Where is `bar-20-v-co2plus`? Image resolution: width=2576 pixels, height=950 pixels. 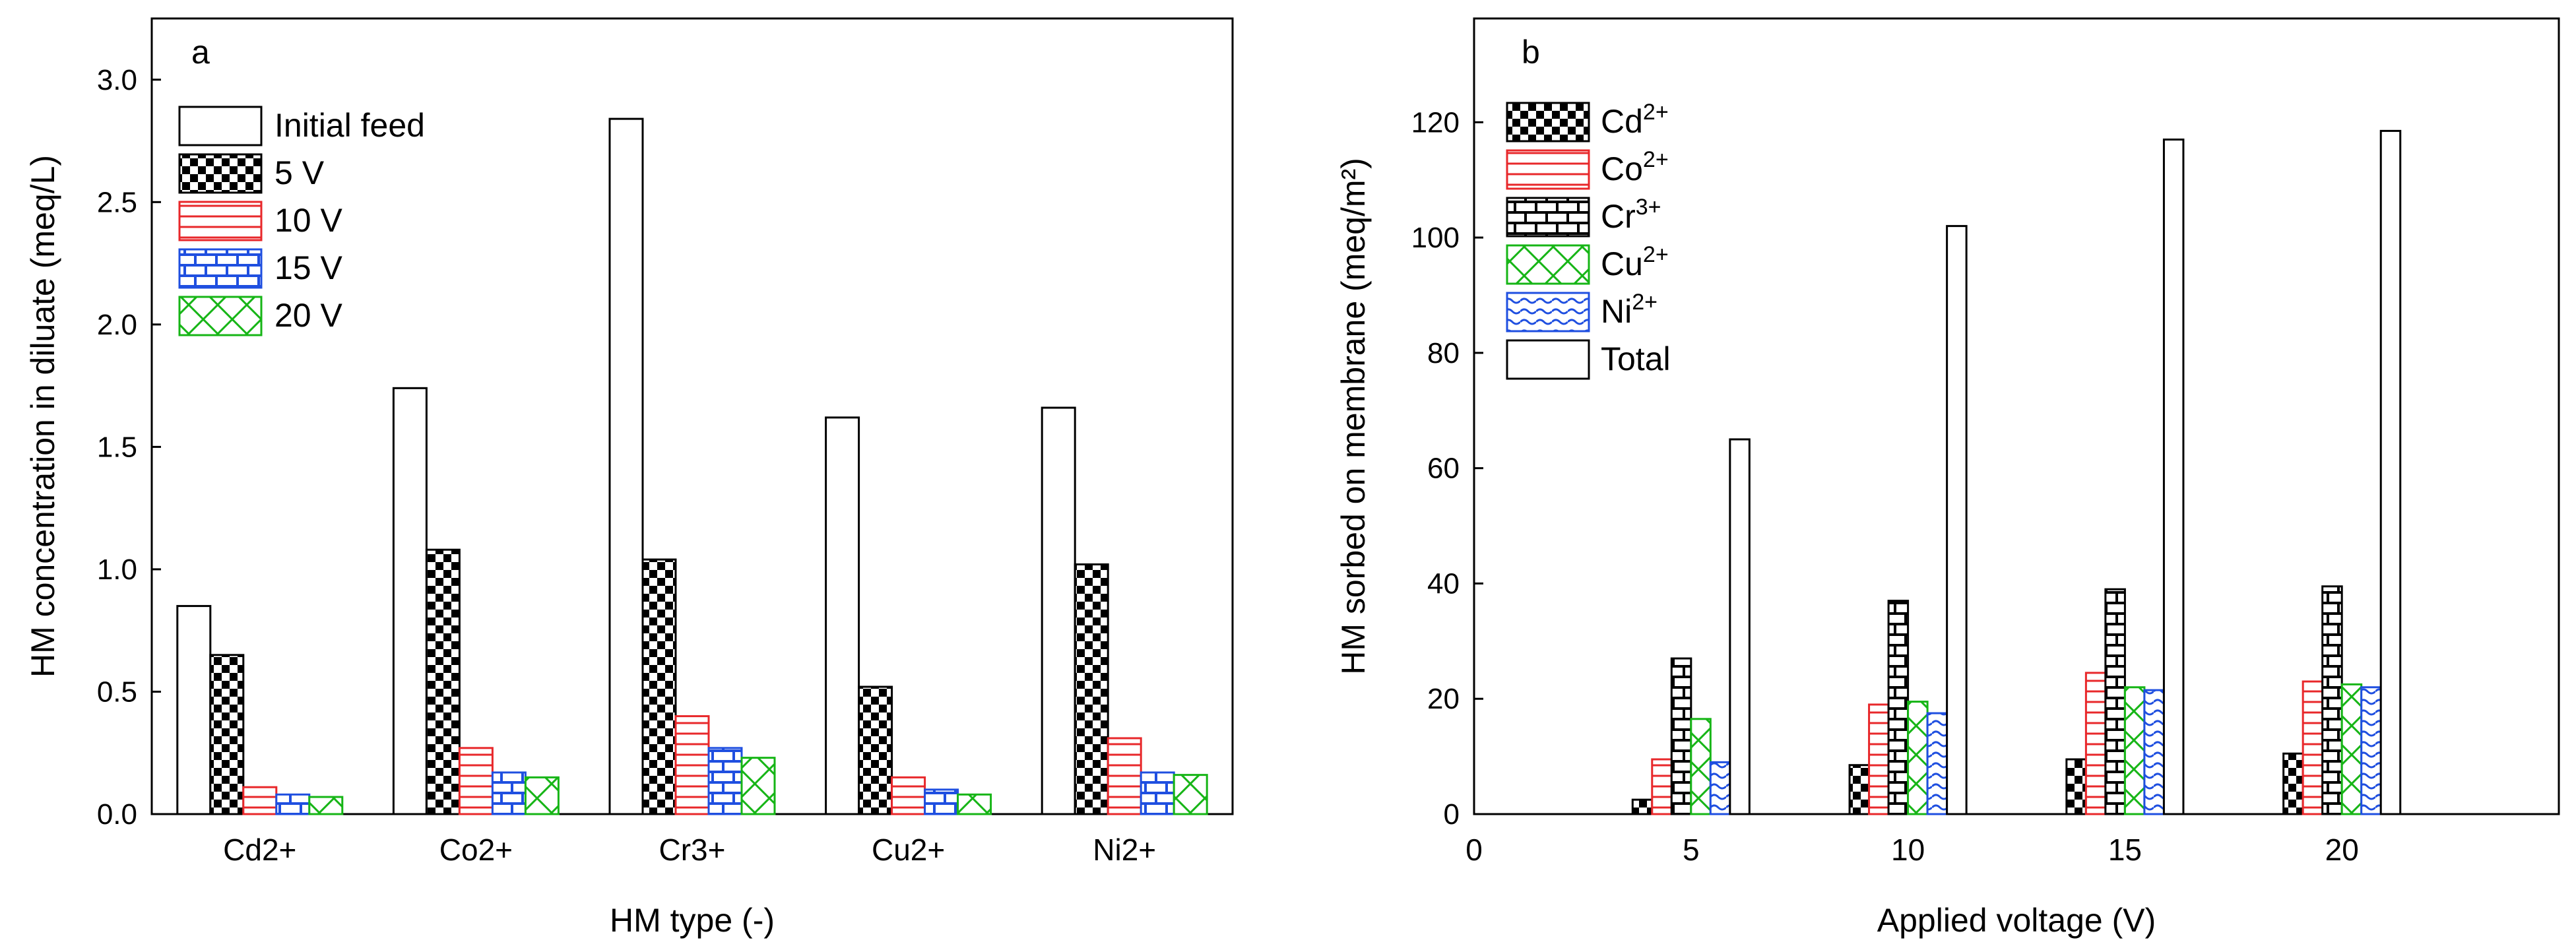
bar-20-v-co2plus is located at coordinates (542, 795).